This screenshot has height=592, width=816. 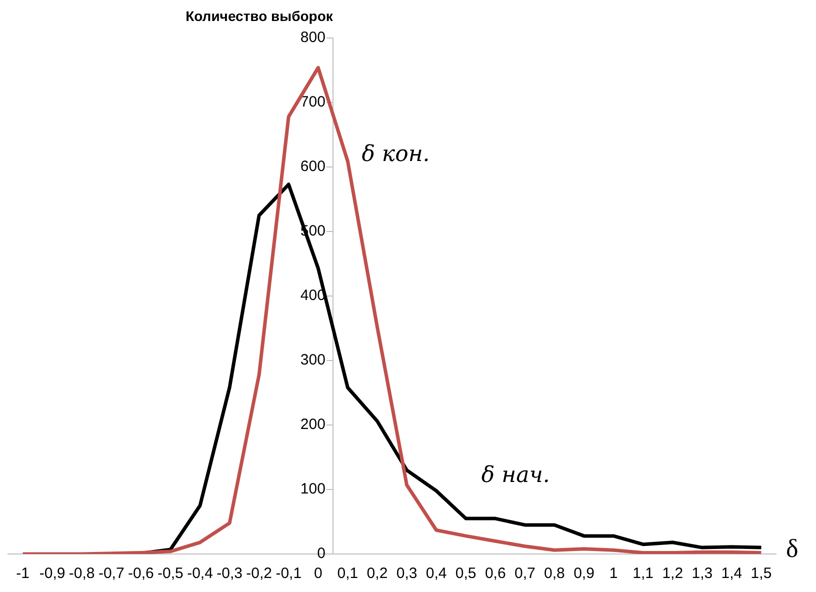 What do you see at coordinates (792, 548) in the screenshot?
I see `x-axis-title: δ` at bounding box center [792, 548].